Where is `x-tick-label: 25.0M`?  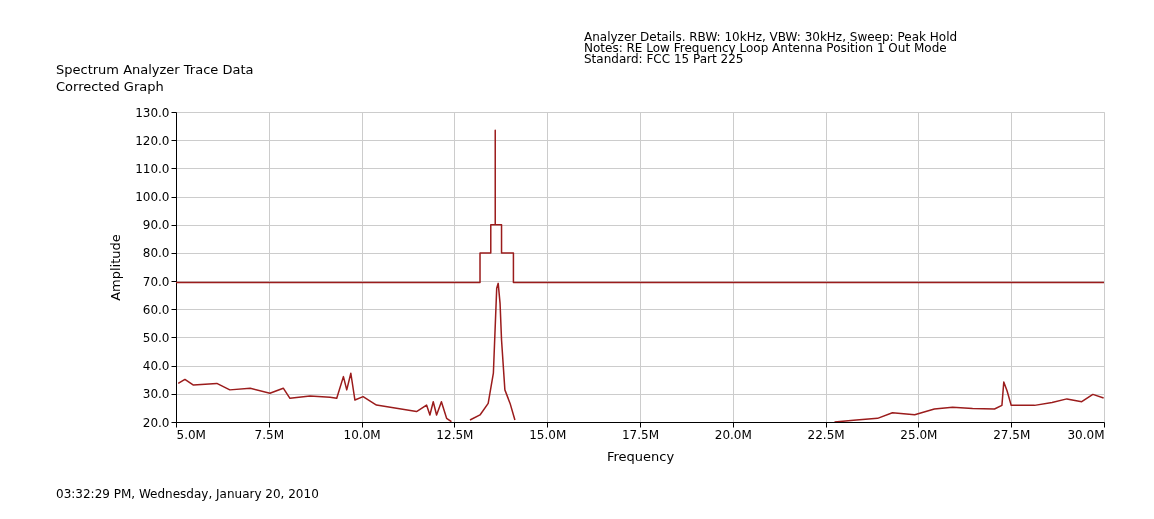 x-tick-label: 25.0M is located at coordinates (919, 434).